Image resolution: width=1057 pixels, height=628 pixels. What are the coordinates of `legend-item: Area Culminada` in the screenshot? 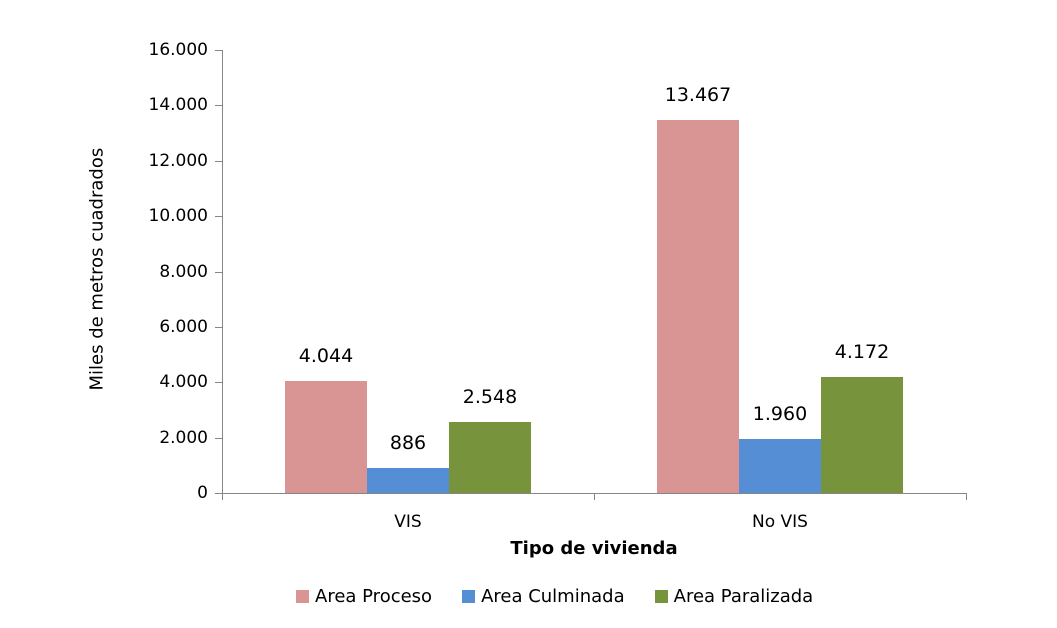 It's located at (543, 596).